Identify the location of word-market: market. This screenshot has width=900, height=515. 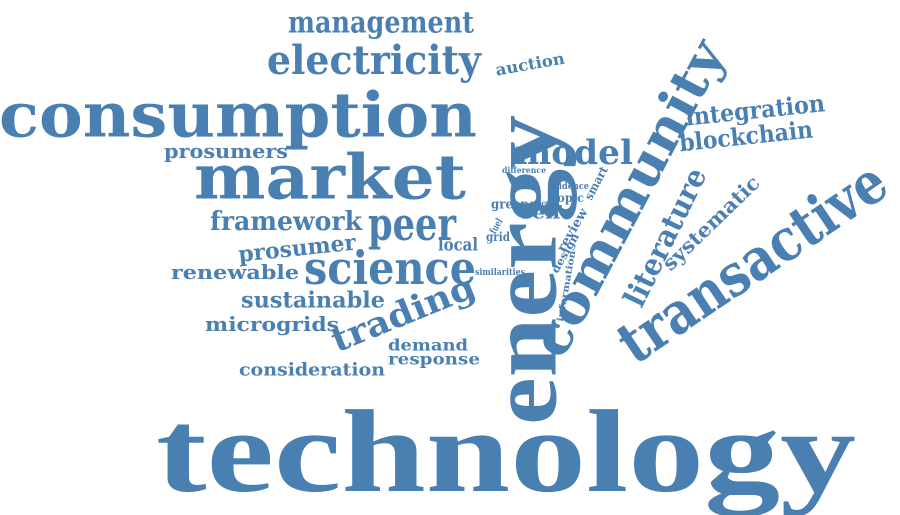
(330, 177).